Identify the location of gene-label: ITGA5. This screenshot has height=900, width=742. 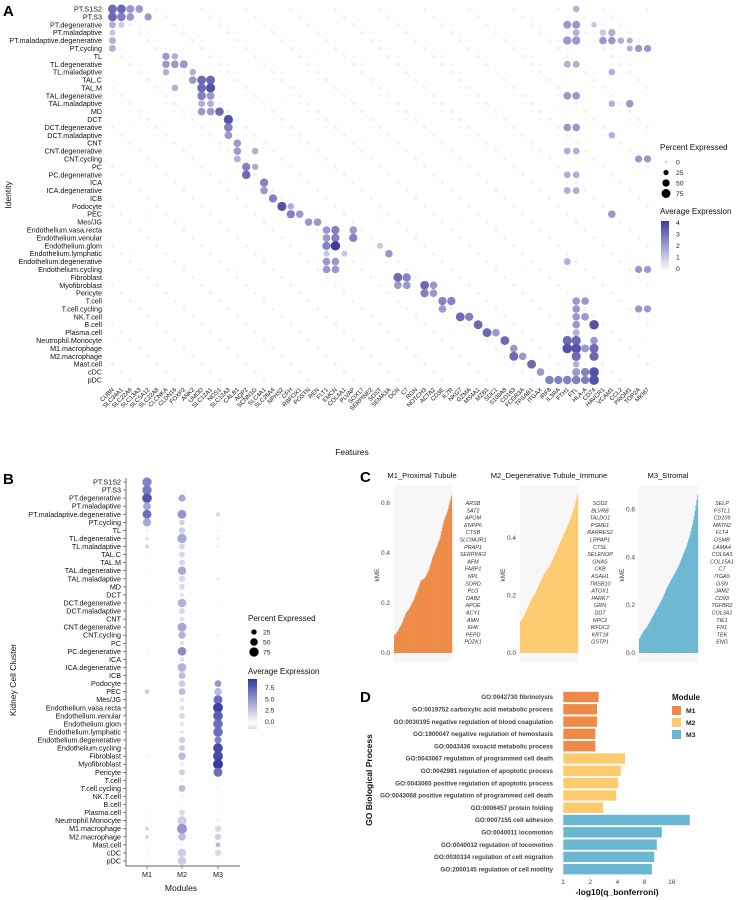
(722, 577).